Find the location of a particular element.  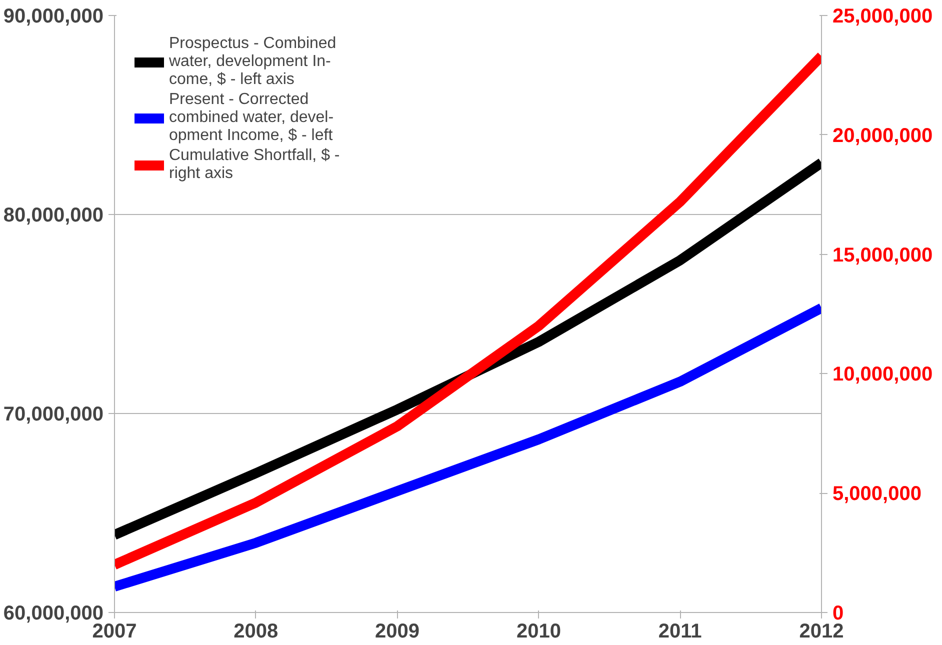

y2-tick-label: 10,000,000 is located at coordinates (882, 375).